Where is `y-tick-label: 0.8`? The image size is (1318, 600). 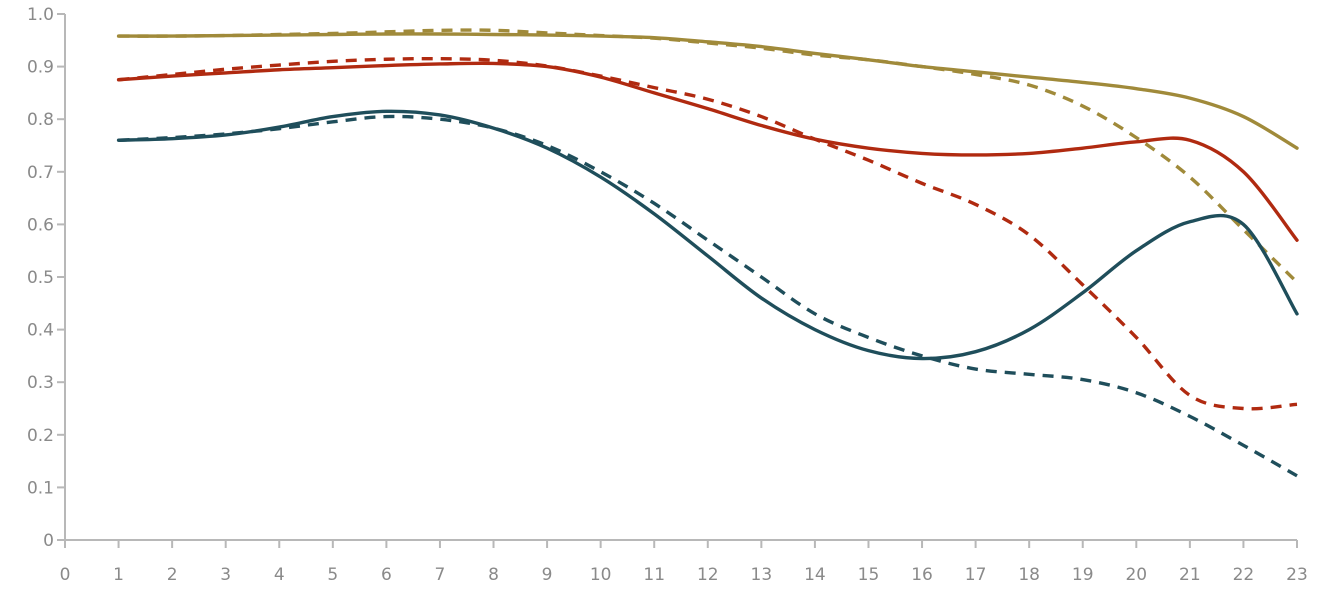
y-tick-label: 0.8 is located at coordinates (40, 120).